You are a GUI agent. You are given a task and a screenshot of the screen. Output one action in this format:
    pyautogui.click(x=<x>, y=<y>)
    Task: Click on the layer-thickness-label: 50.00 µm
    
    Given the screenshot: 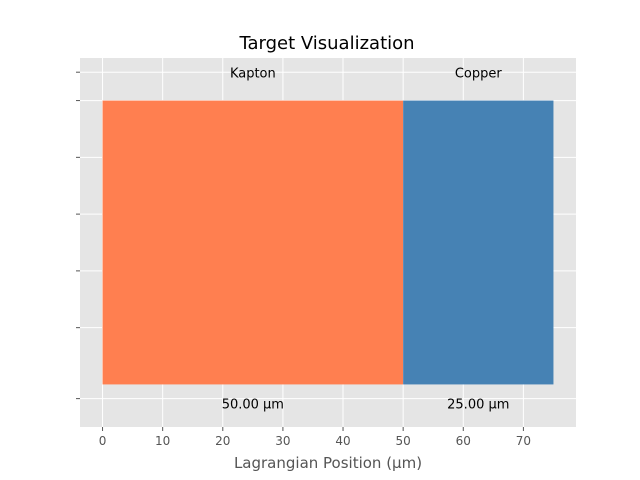 What is the action you would take?
    pyautogui.click(x=253, y=404)
    